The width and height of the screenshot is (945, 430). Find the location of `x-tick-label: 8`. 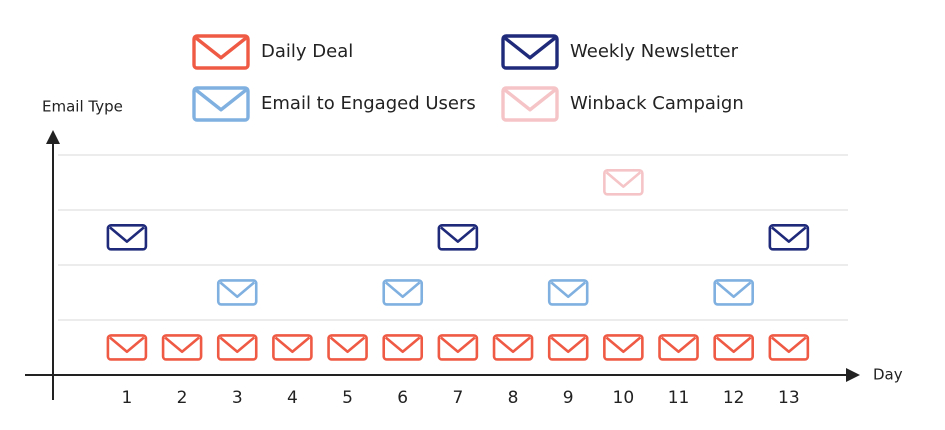

x-tick-label: 8 is located at coordinates (513, 398).